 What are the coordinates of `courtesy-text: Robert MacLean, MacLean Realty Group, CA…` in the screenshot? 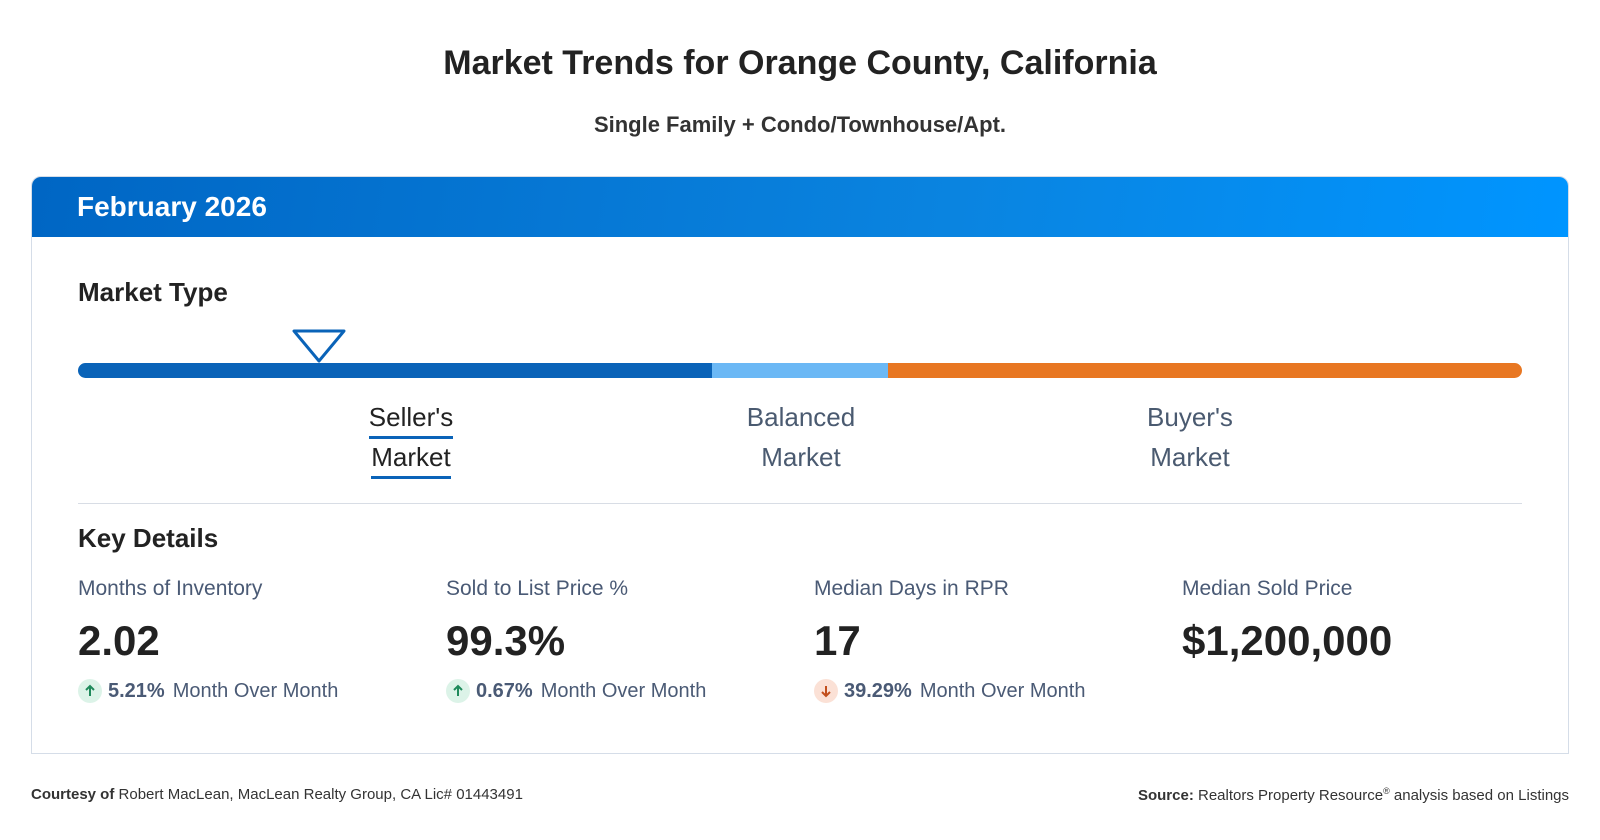 It's located at (320, 794).